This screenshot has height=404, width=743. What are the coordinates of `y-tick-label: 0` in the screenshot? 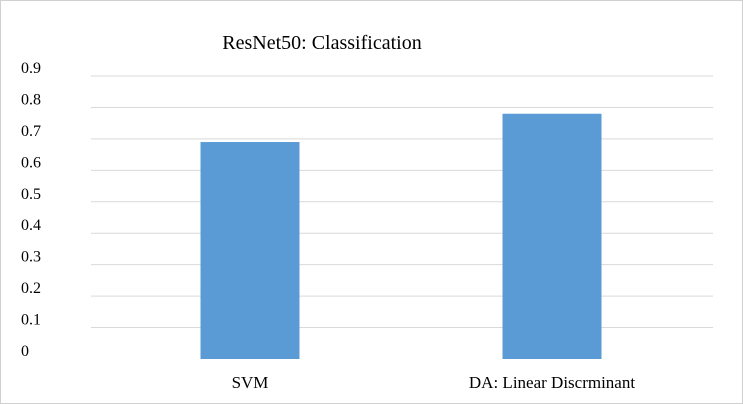 It's located at (25, 351).